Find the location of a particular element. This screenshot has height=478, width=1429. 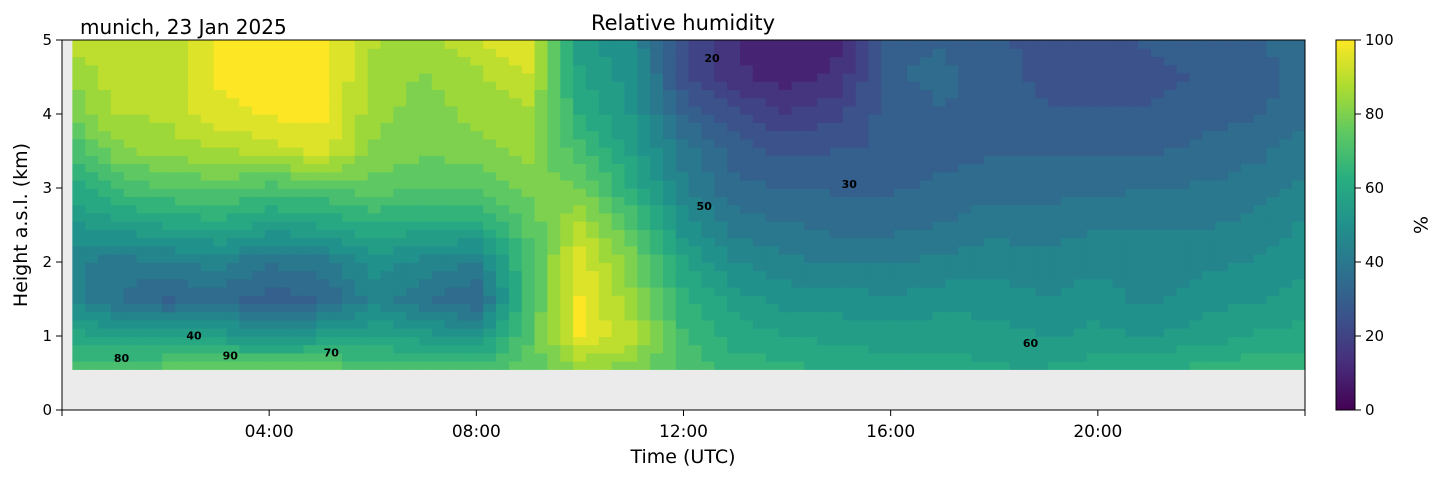

colorbar-tick-label: 20 is located at coordinates (1374, 336).